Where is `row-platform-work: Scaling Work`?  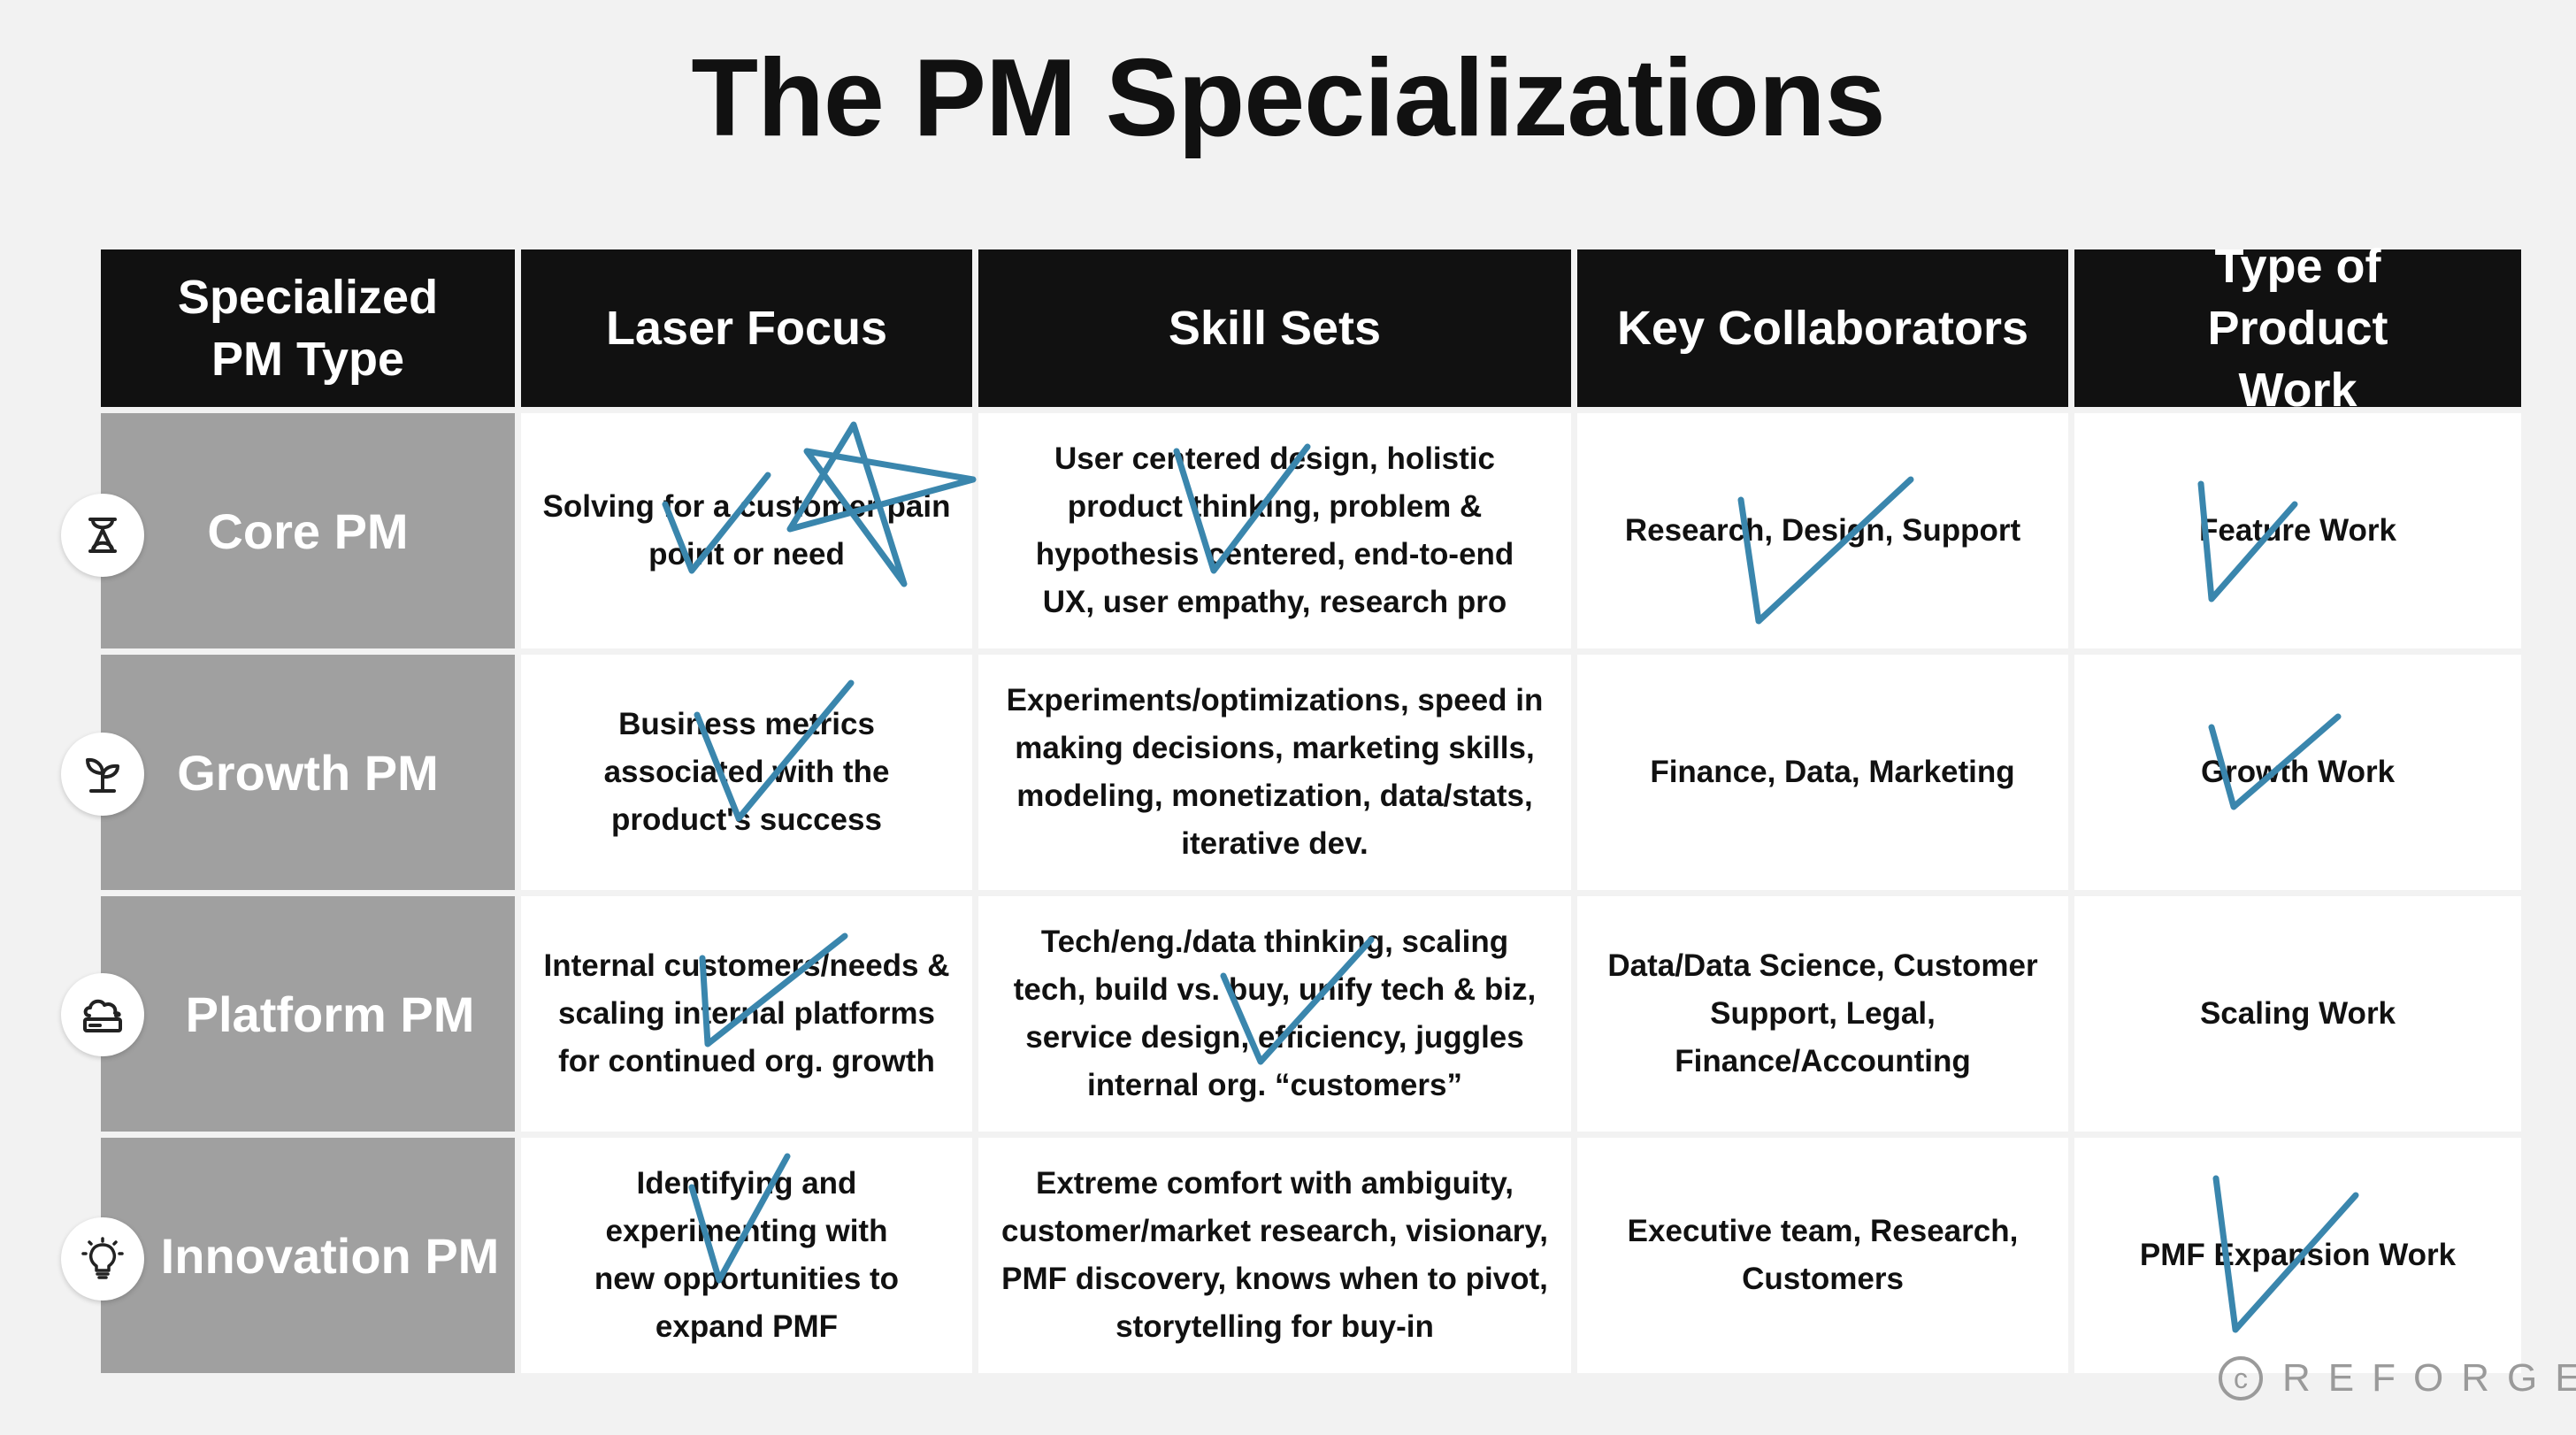 row-platform-work: Scaling Work is located at coordinates (2297, 1014).